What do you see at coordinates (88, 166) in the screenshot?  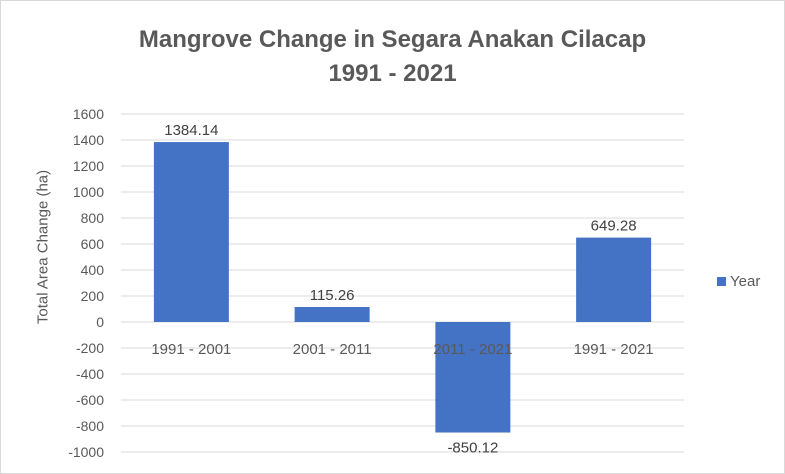 I see `y-tick-label: 1200` at bounding box center [88, 166].